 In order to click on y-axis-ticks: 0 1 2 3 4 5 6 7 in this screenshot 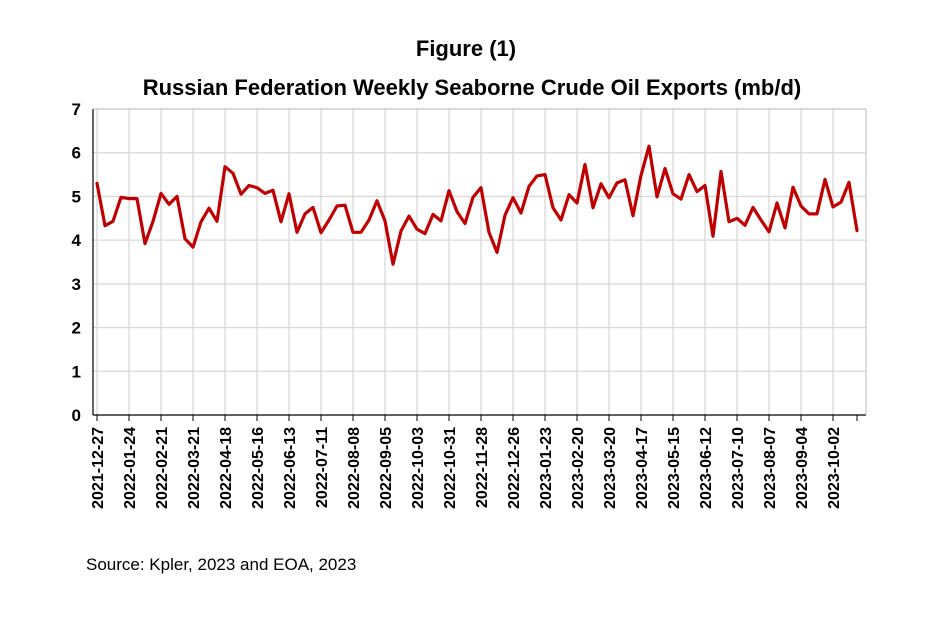, I will do `click(77, 262)`.